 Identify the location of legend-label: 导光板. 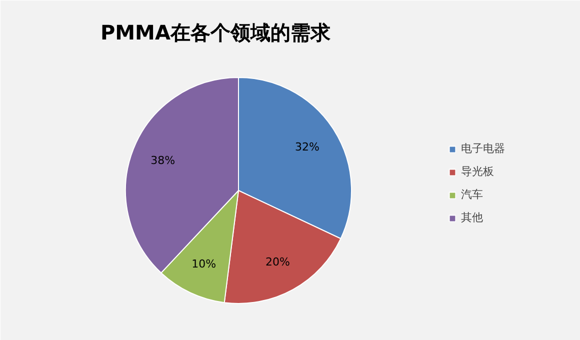
(477, 171).